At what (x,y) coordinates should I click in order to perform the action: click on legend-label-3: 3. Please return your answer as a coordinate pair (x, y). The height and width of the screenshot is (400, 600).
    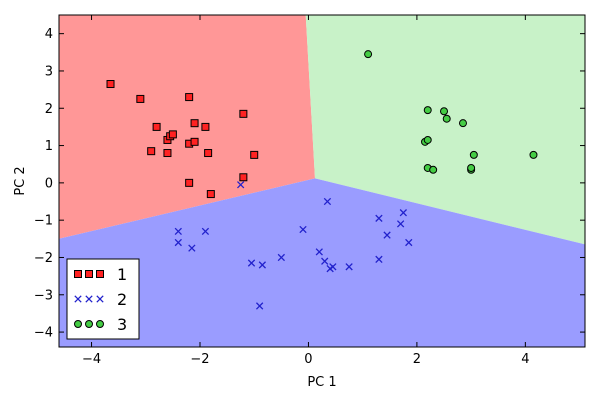
    Looking at the image, I should click on (122, 324).